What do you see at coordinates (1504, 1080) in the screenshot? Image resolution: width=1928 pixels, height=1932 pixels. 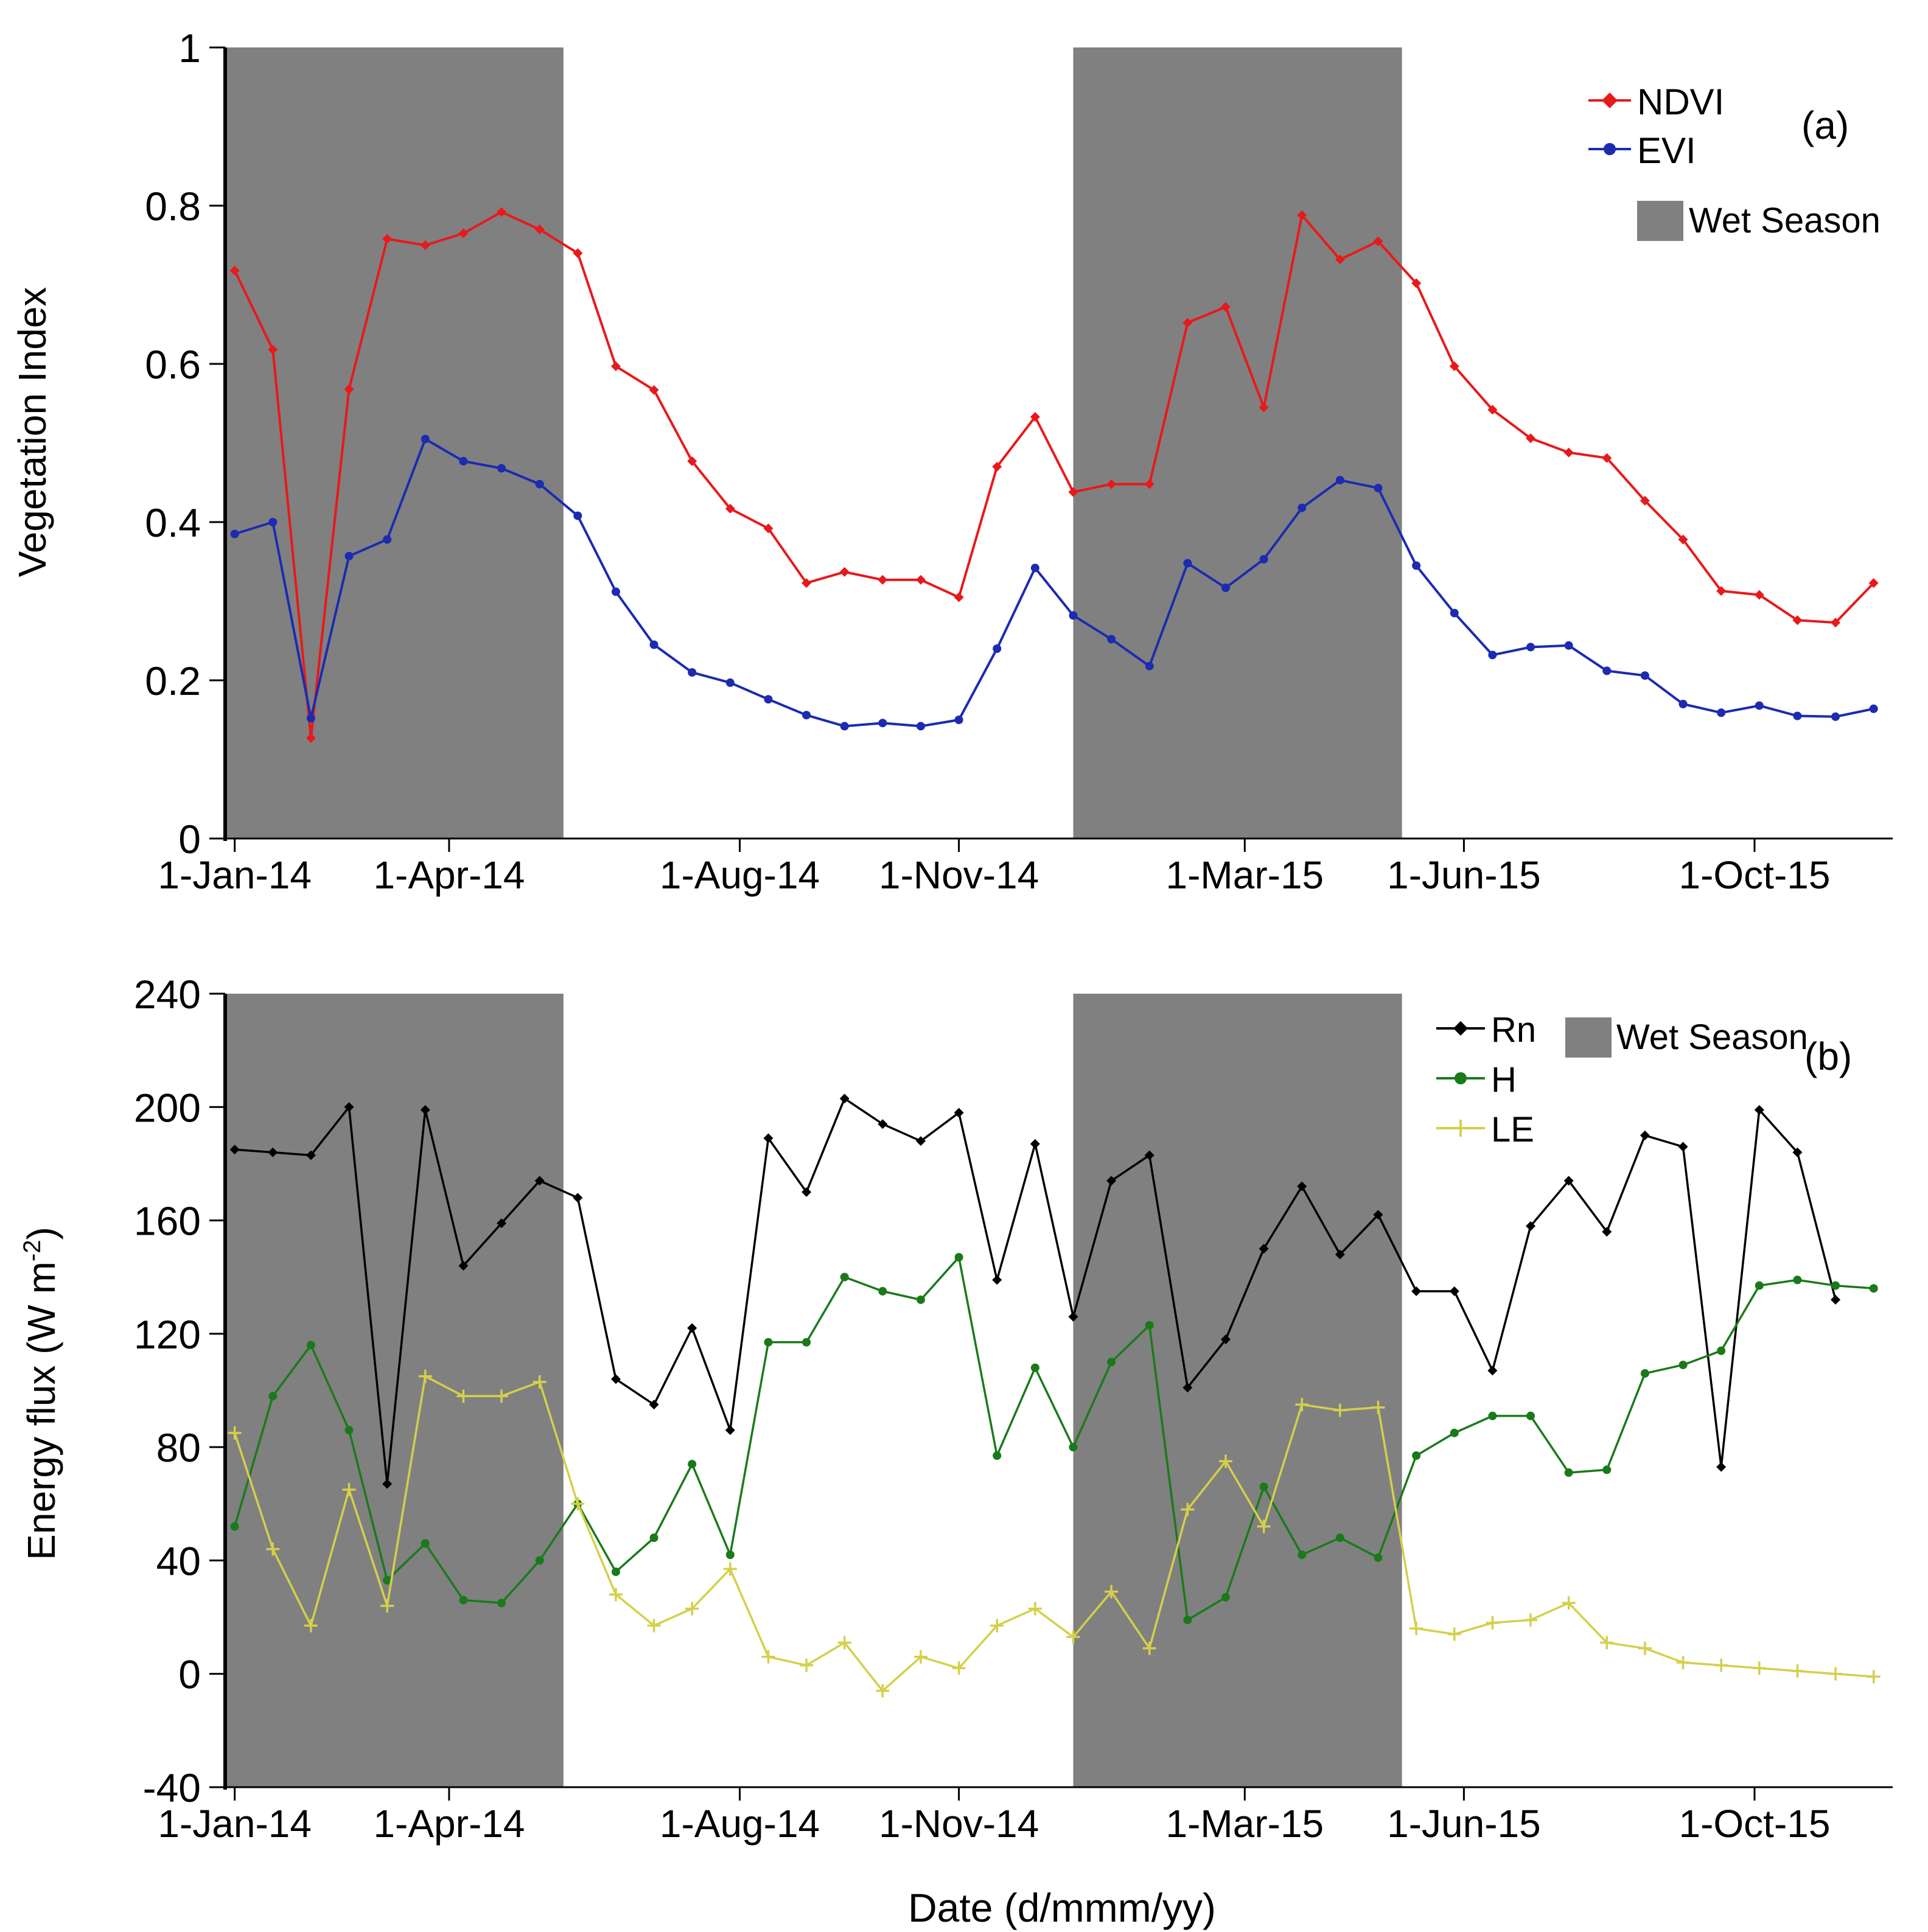 I see `legend-h-label: H` at bounding box center [1504, 1080].